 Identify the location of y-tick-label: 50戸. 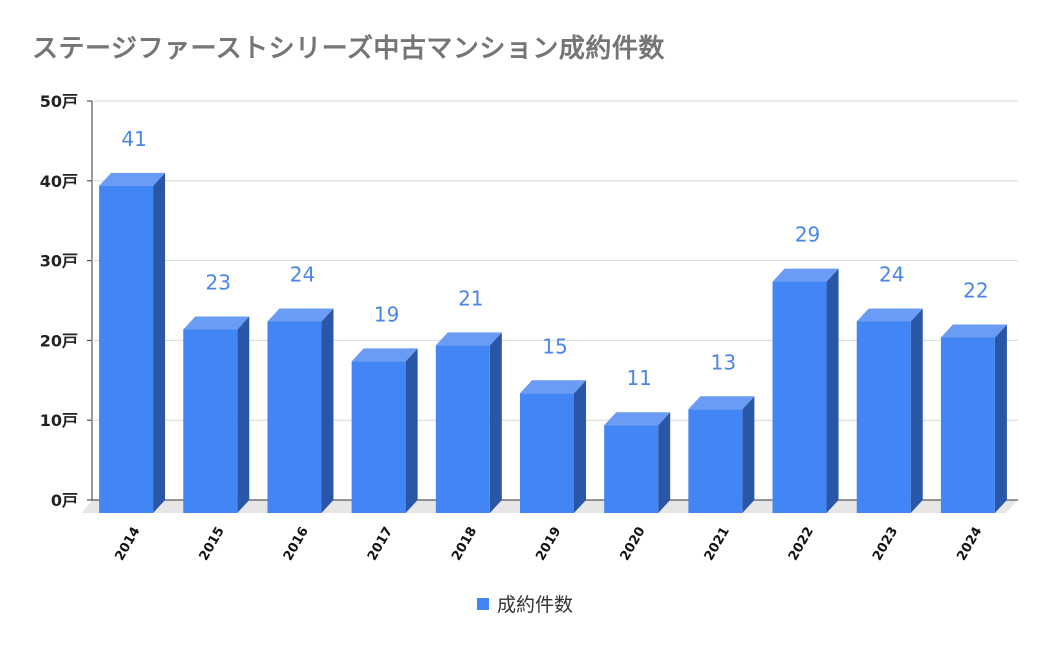
(59, 101).